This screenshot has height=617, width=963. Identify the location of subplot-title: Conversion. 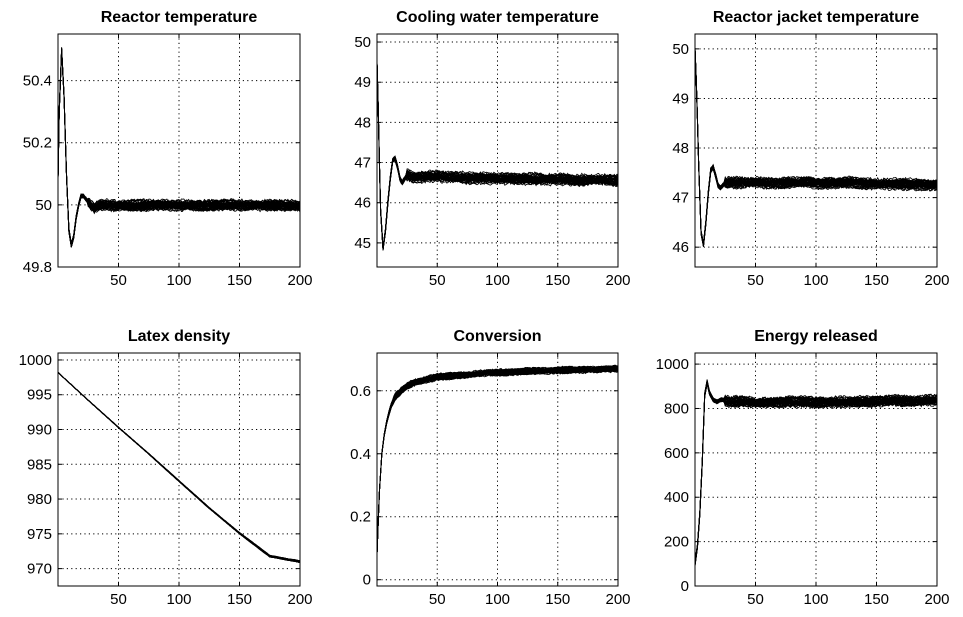
(497, 336).